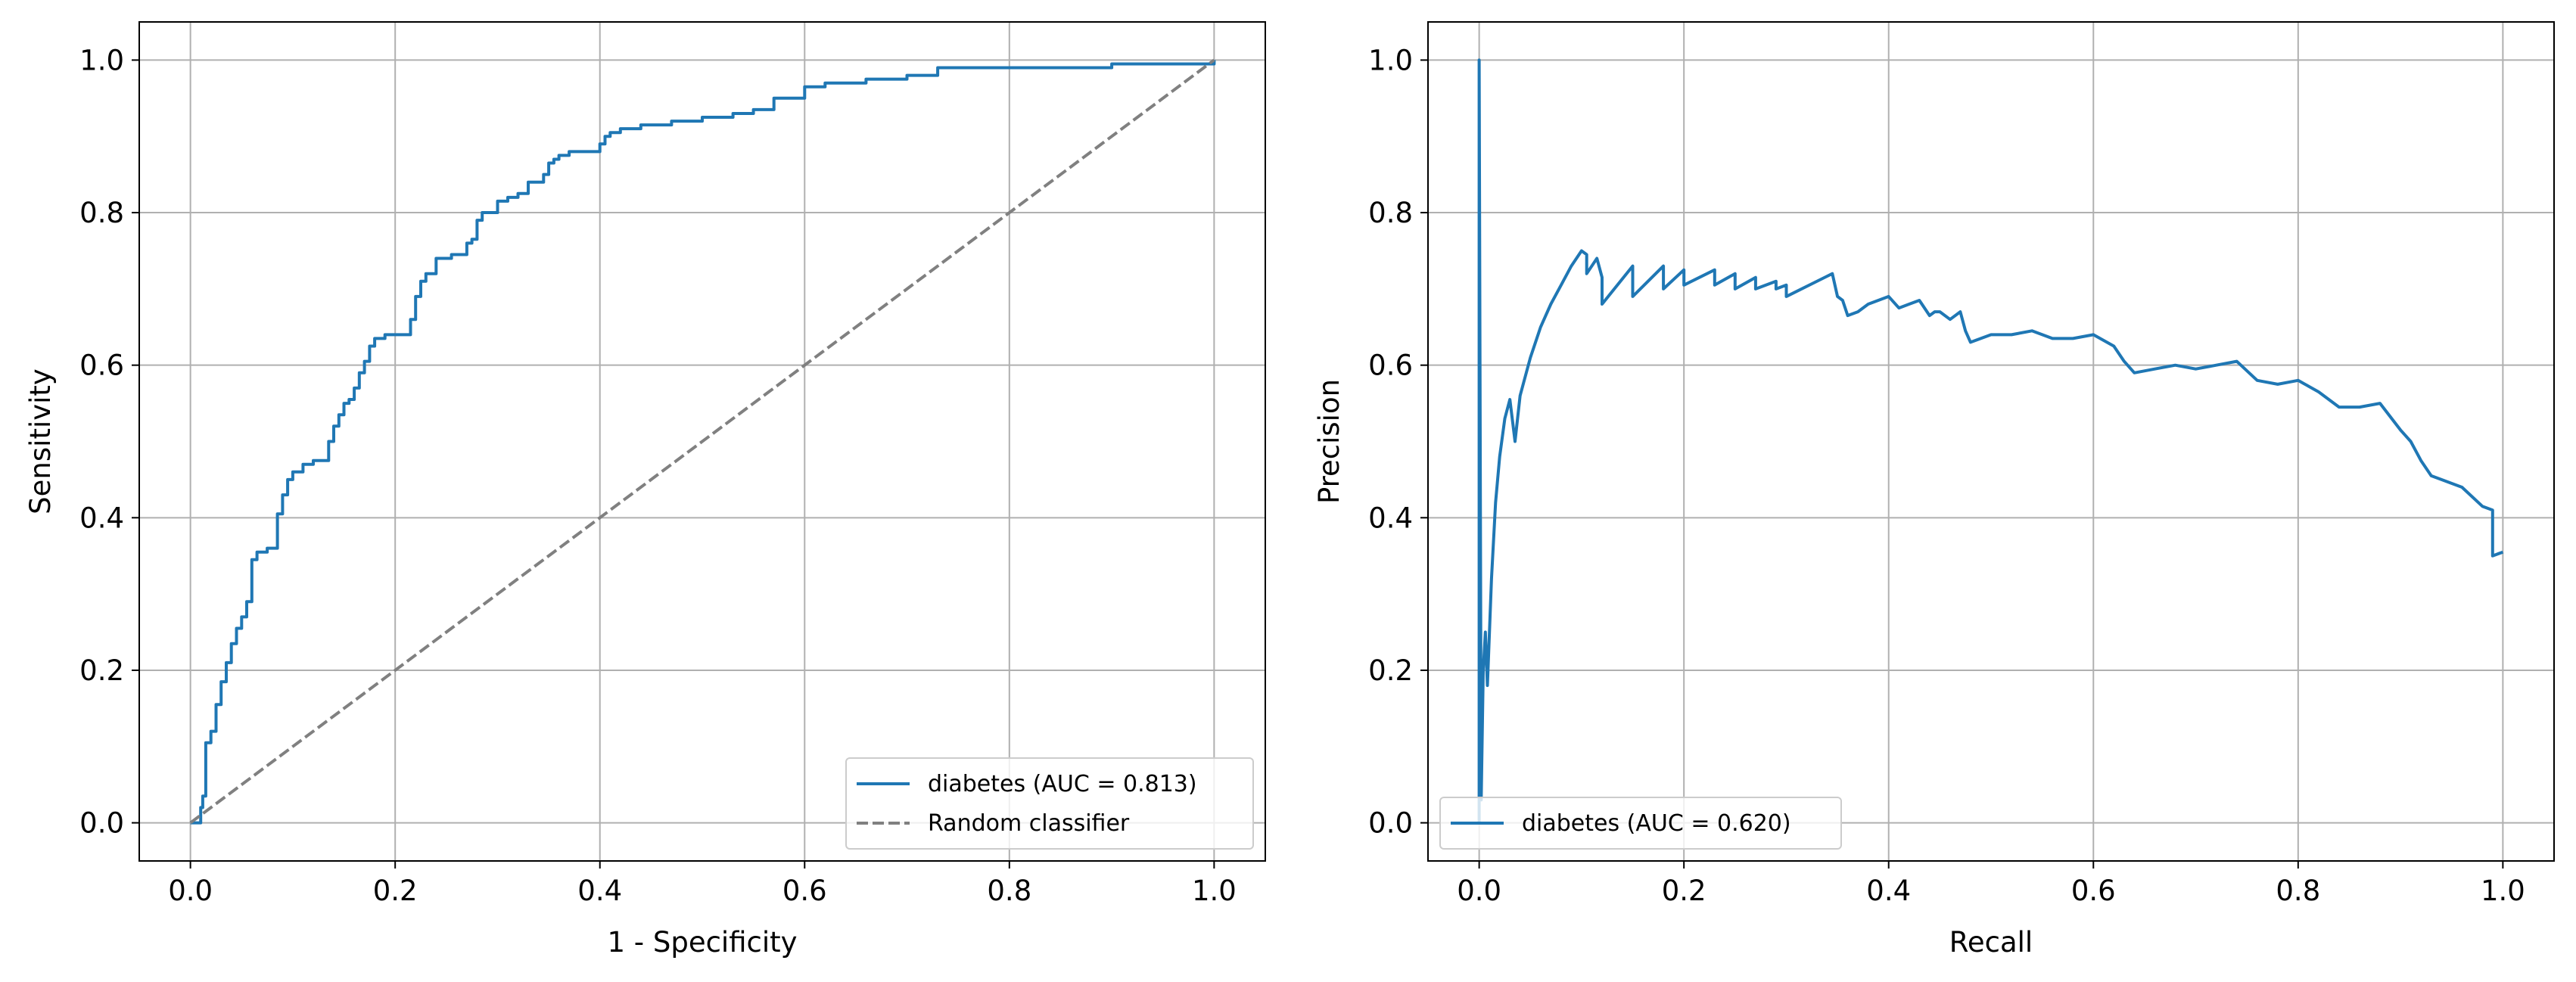  Describe the element at coordinates (40, 441) in the screenshot. I see `roc-y-axis-label: Sensitivity` at that location.